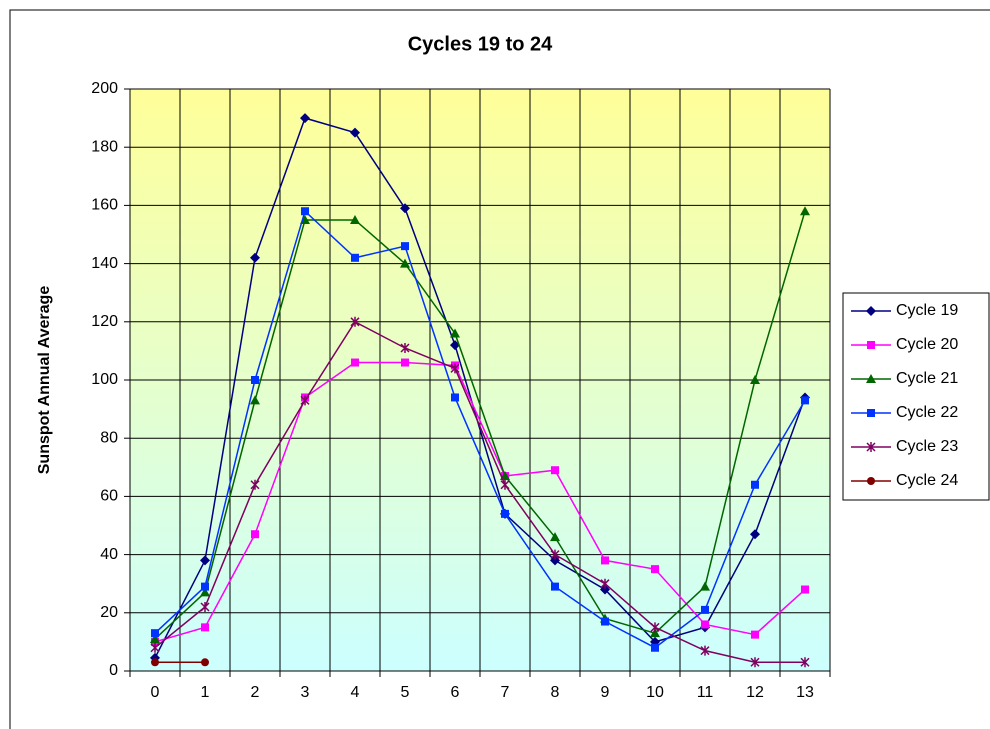 This screenshot has height=729, width=990. What do you see at coordinates (405, 692) in the screenshot?
I see `x-tick-label: 5` at bounding box center [405, 692].